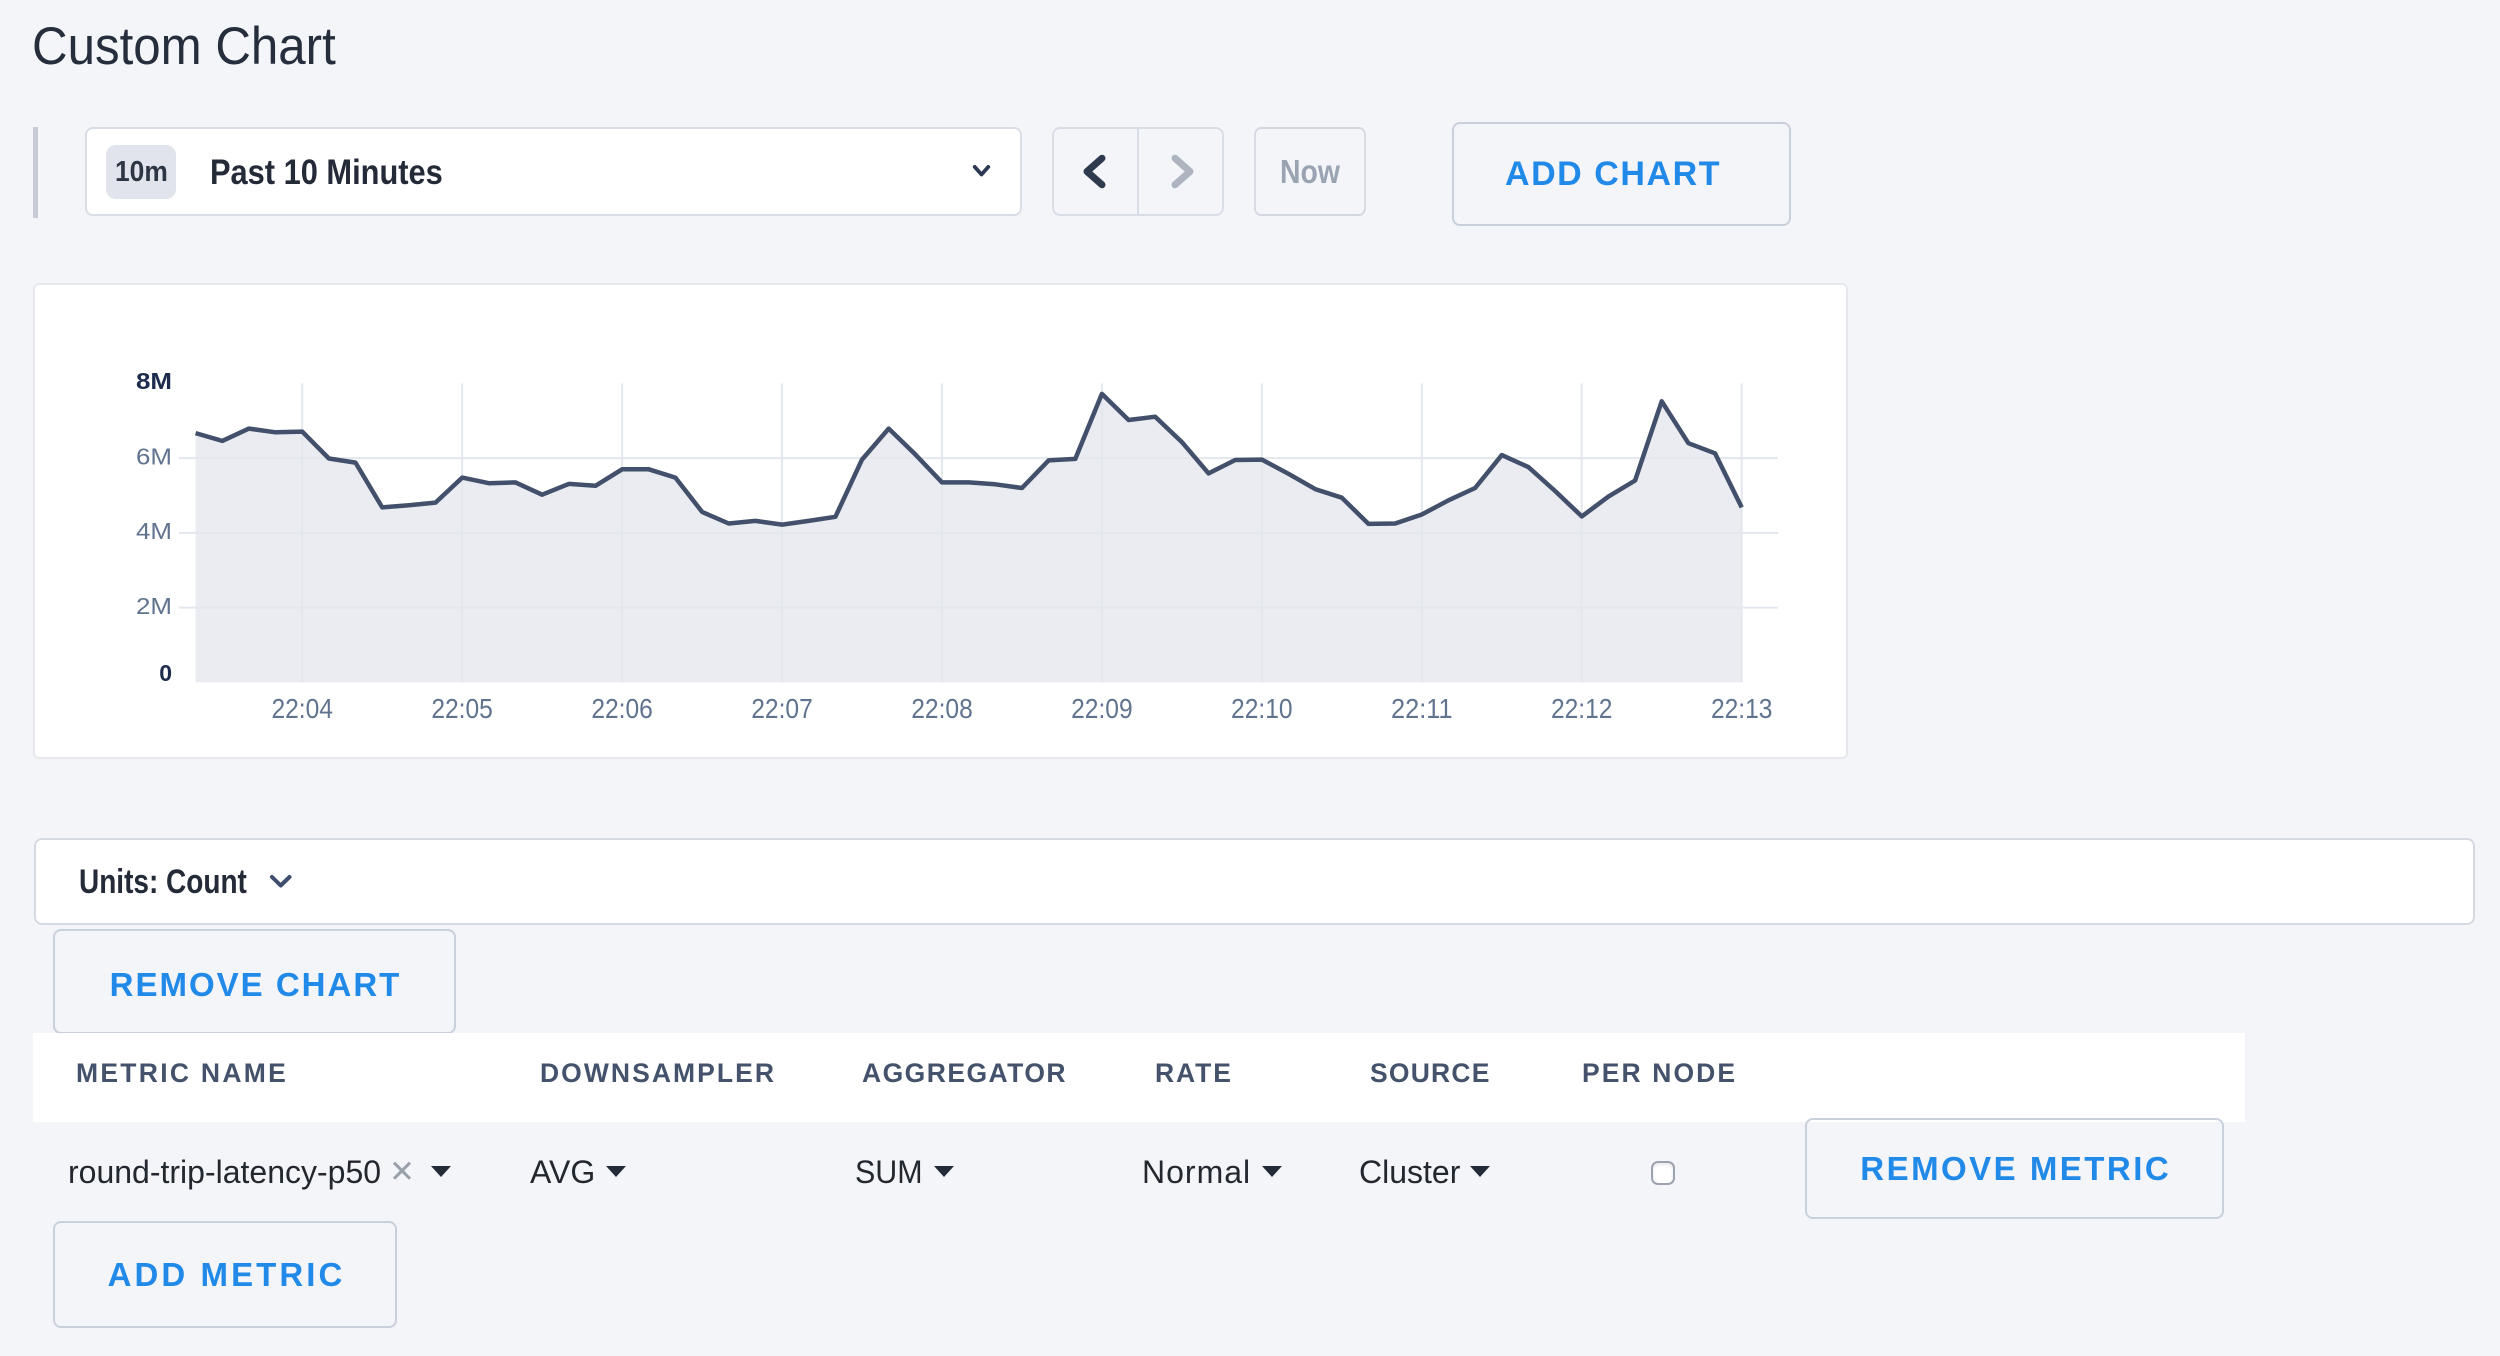  I want to click on svg-text: 0, so click(165, 673).